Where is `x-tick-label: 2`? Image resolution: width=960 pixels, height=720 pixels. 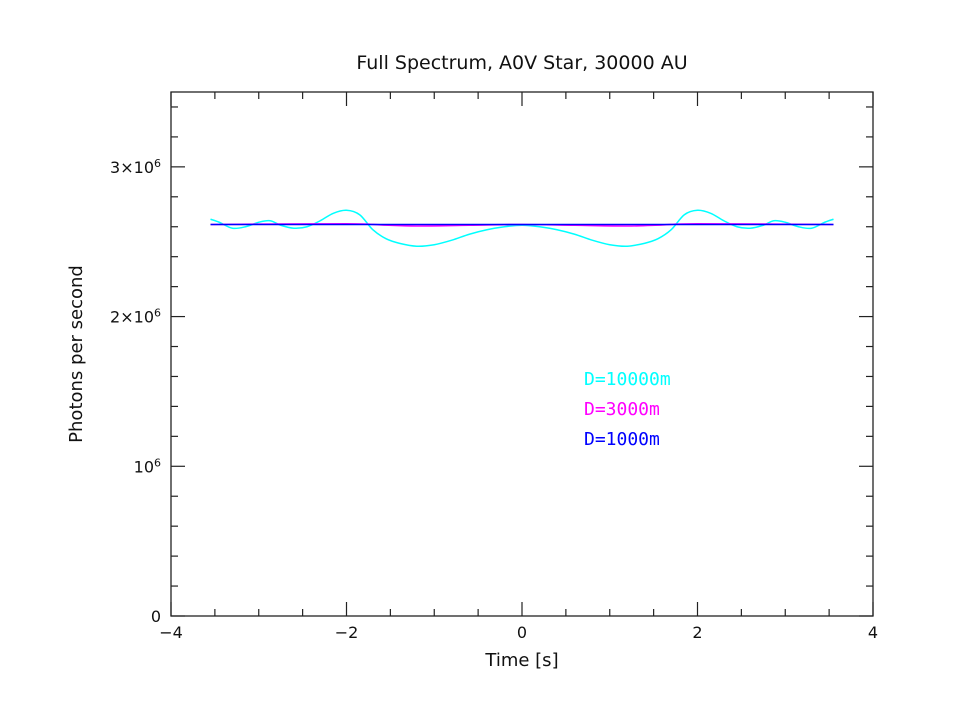
x-tick-label: 2 is located at coordinates (697, 632).